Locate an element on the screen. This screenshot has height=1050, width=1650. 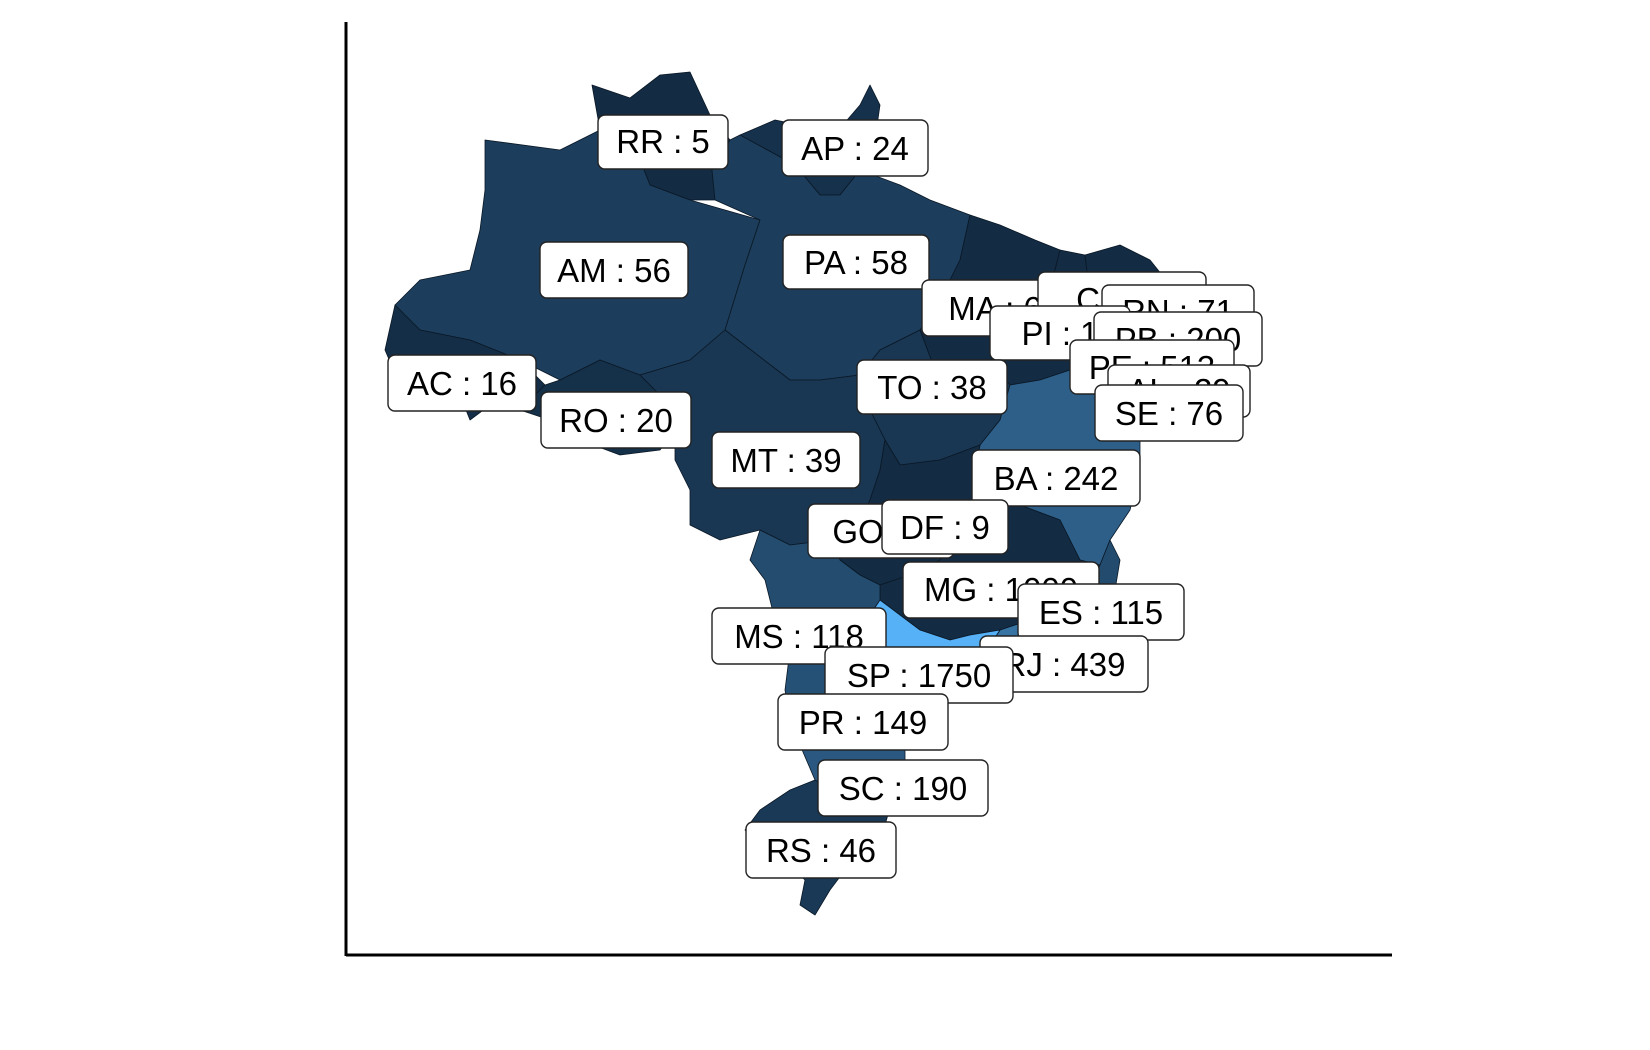
state-label-text: RS : 46 is located at coordinates (821, 850).